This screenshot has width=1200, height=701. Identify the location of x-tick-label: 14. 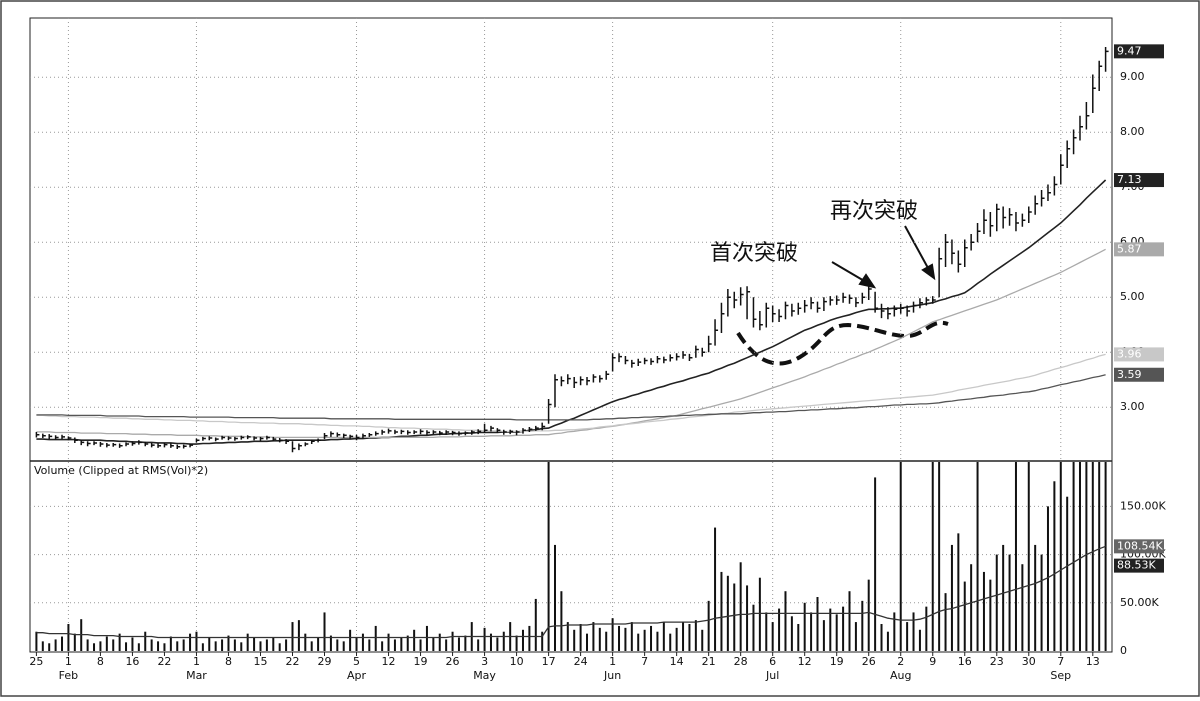
(677, 661).